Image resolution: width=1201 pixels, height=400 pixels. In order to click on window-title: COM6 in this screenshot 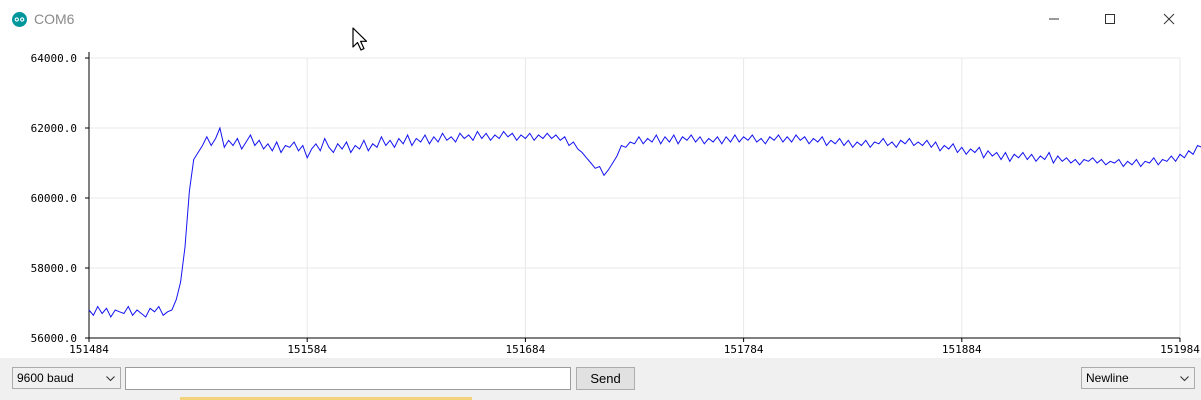, I will do `click(54, 19)`.